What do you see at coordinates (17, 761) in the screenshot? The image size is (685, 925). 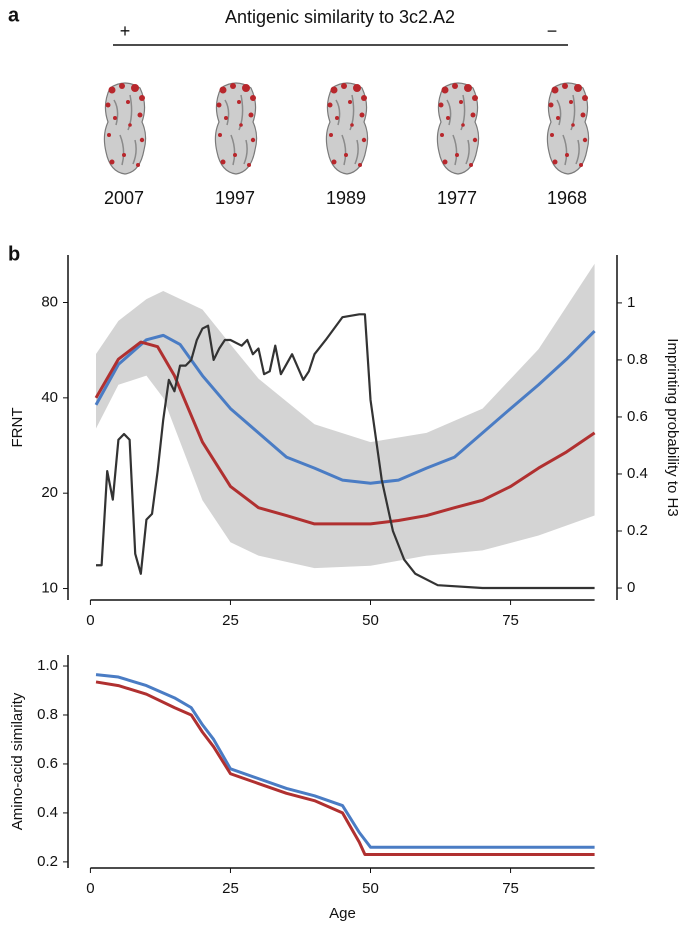 I see `y-axis-label: Amino-acid similarity` at bounding box center [17, 761].